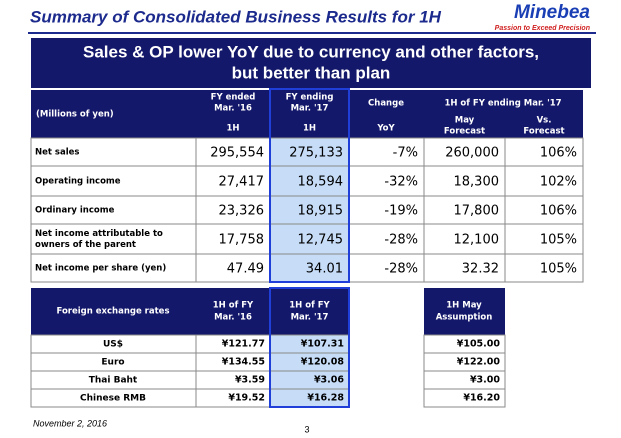 The image size is (621, 438). I want to click on cell-value: 18,594, so click(321, 182).